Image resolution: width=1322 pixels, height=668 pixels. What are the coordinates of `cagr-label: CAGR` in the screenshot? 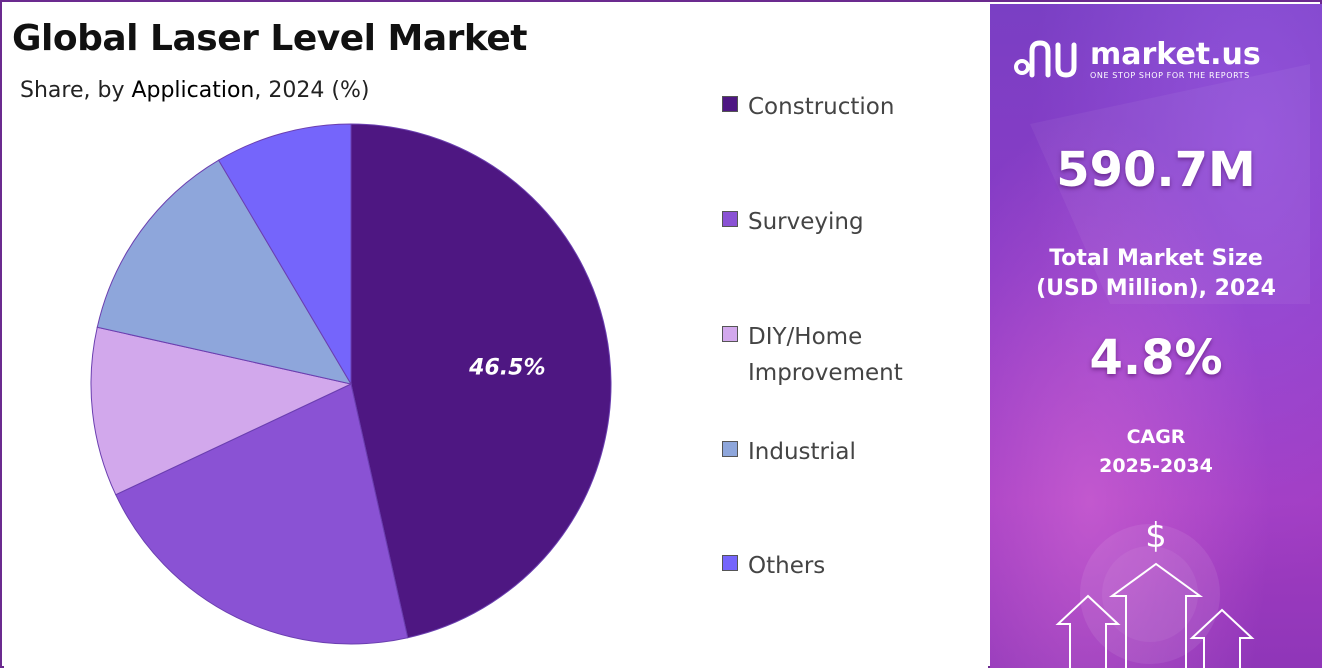 It's located at (1156, 437).